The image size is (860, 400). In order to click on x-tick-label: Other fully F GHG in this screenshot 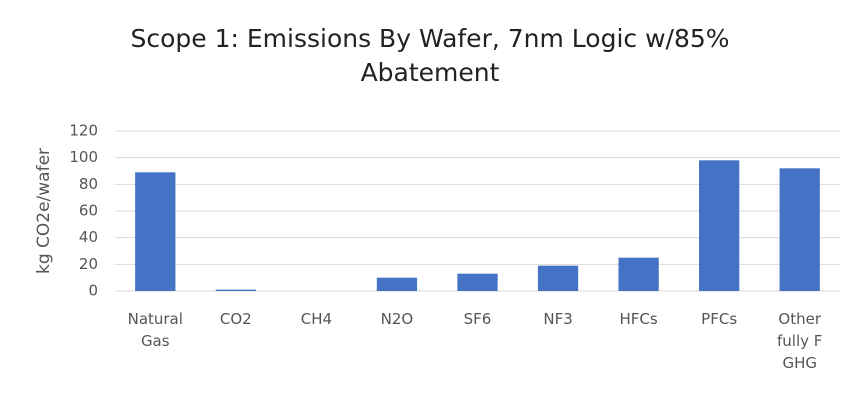, I will do `click(800, 341)`.